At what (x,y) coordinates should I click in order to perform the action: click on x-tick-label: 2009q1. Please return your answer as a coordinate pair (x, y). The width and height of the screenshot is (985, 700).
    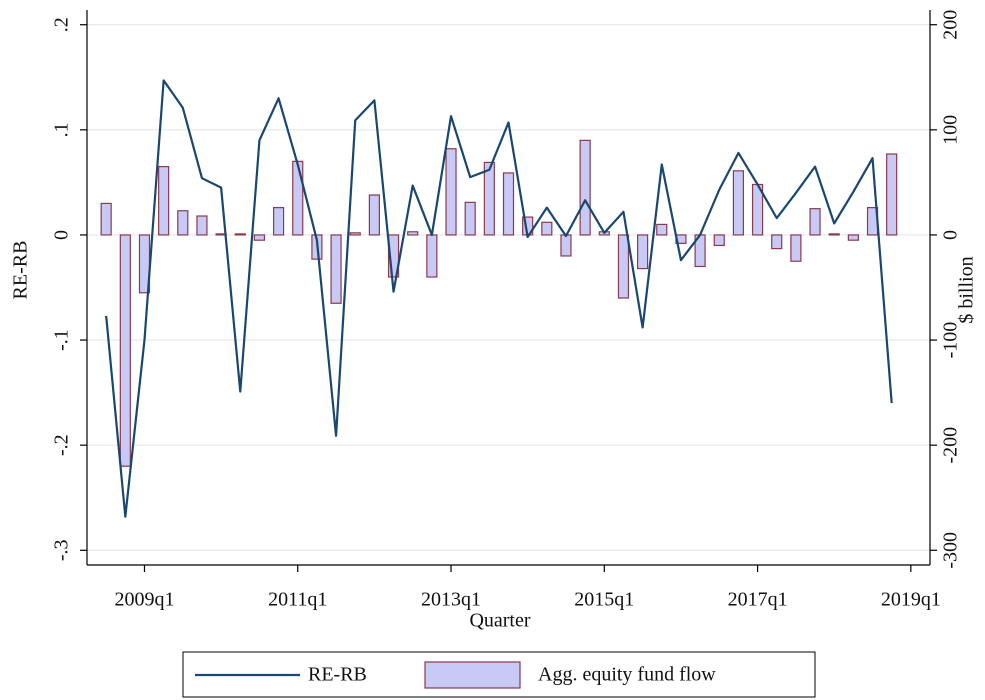
    Looking at the image, I should click on (144, 600).